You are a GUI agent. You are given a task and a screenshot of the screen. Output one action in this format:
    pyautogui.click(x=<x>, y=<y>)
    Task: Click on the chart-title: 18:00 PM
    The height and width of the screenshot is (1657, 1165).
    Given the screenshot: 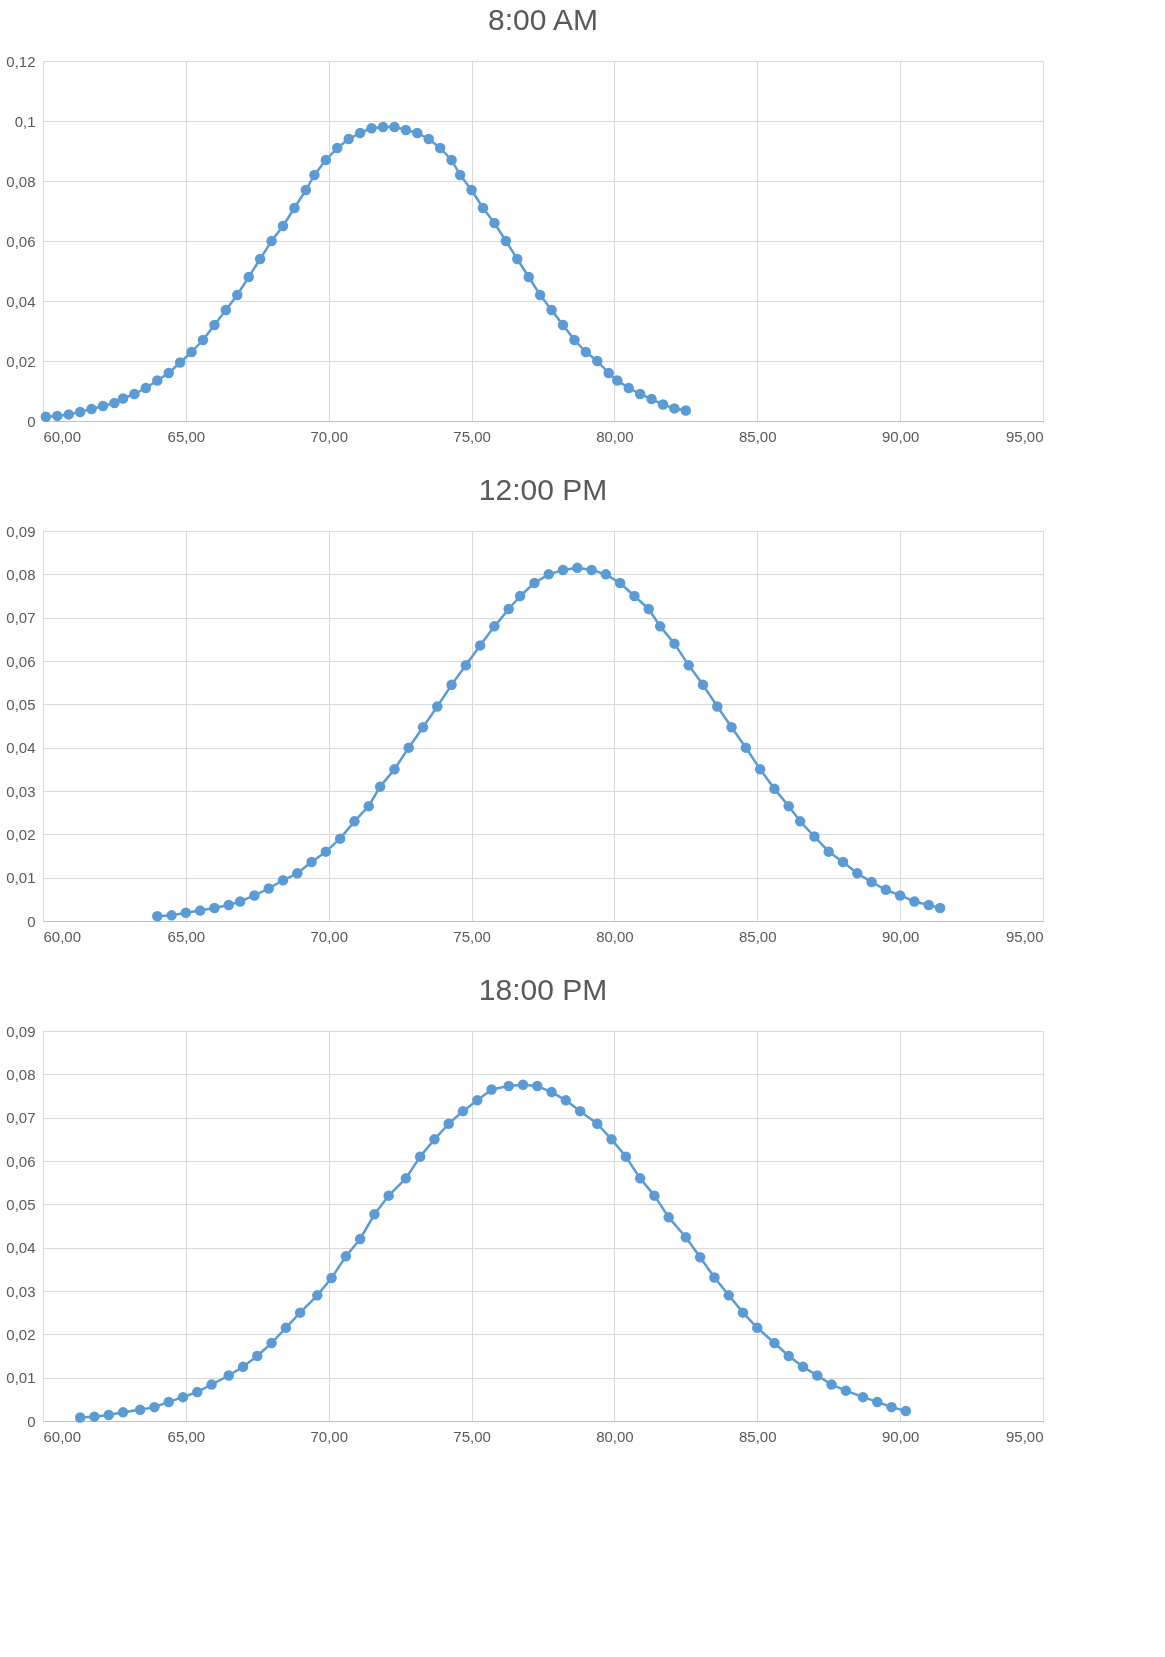 What is the action you would take?
    pyautogui.click(x=543, y=989)
    